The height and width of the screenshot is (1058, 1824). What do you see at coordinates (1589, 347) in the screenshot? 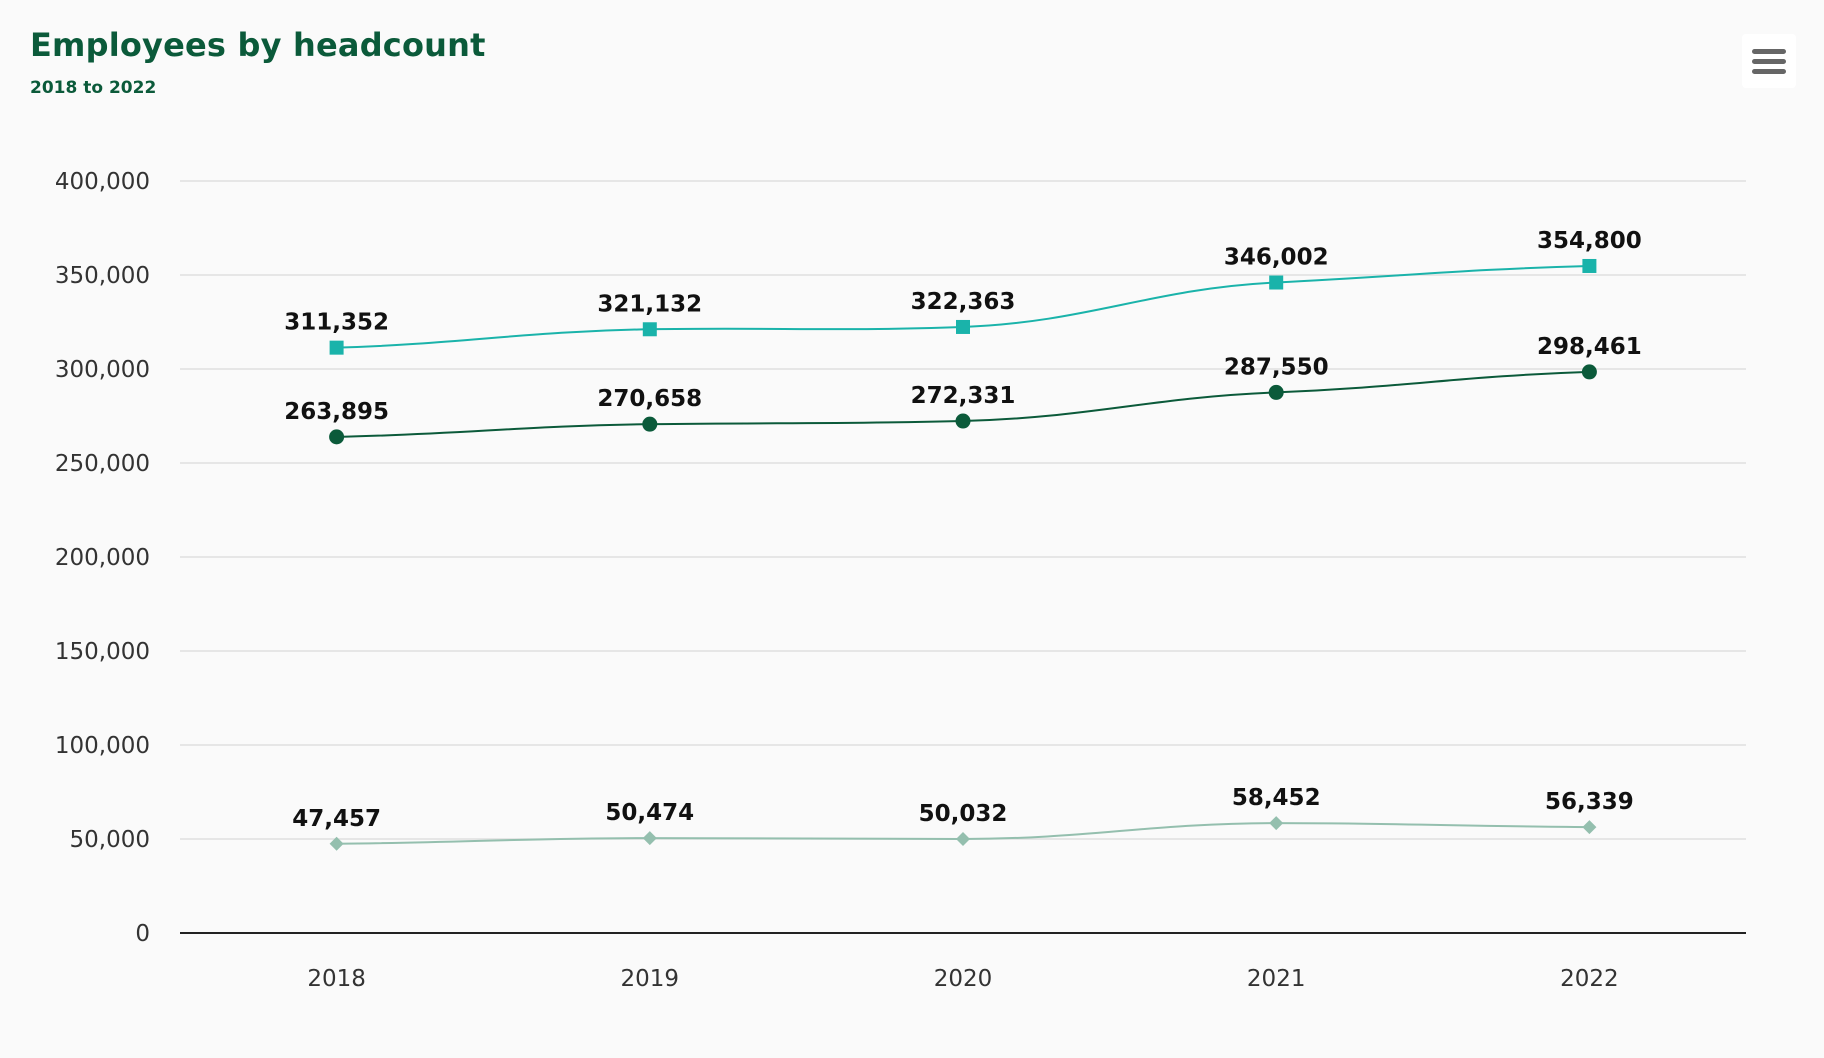
I see `data-label: 298,461` at bounding box center [1589, 347].